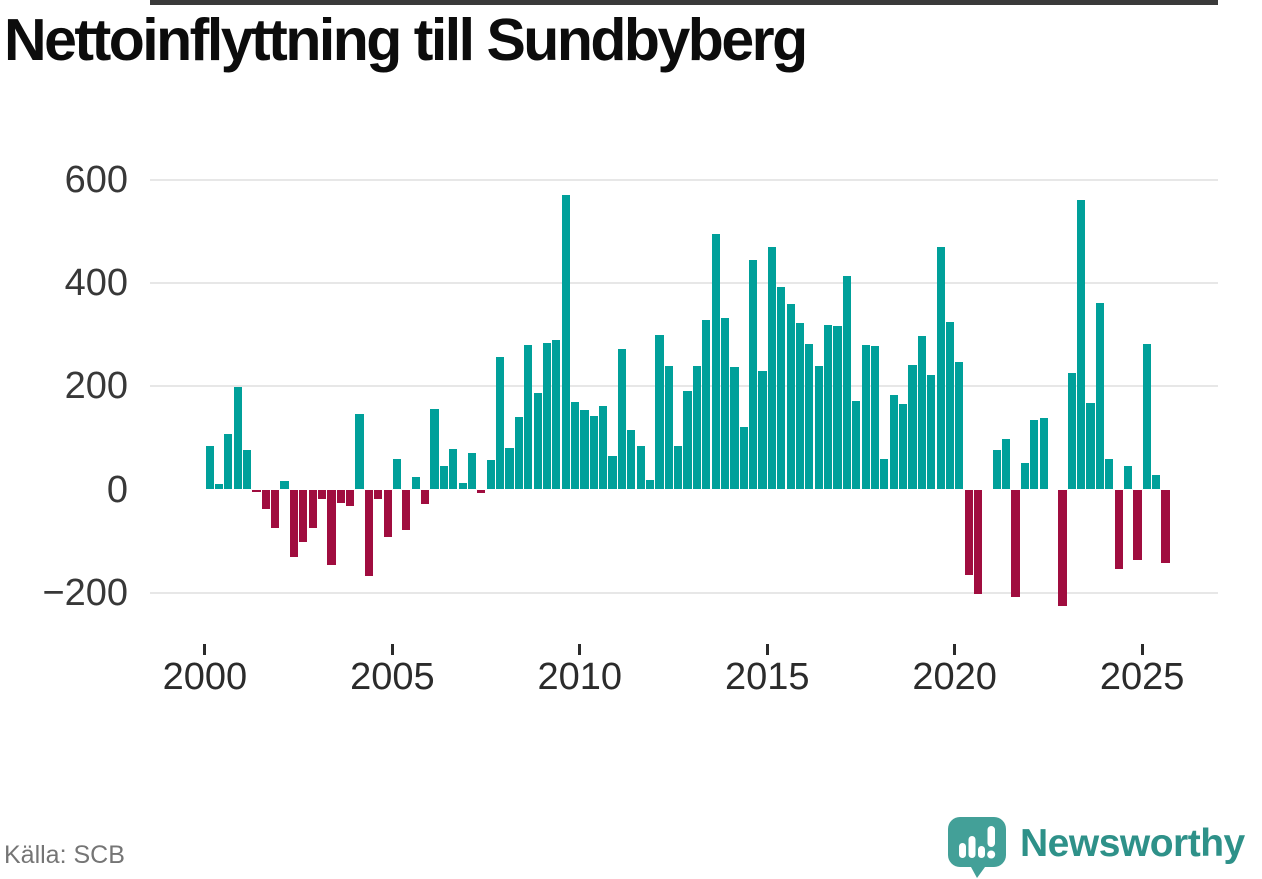  I want to click on bar-2001-Q1, so click(247, 469).